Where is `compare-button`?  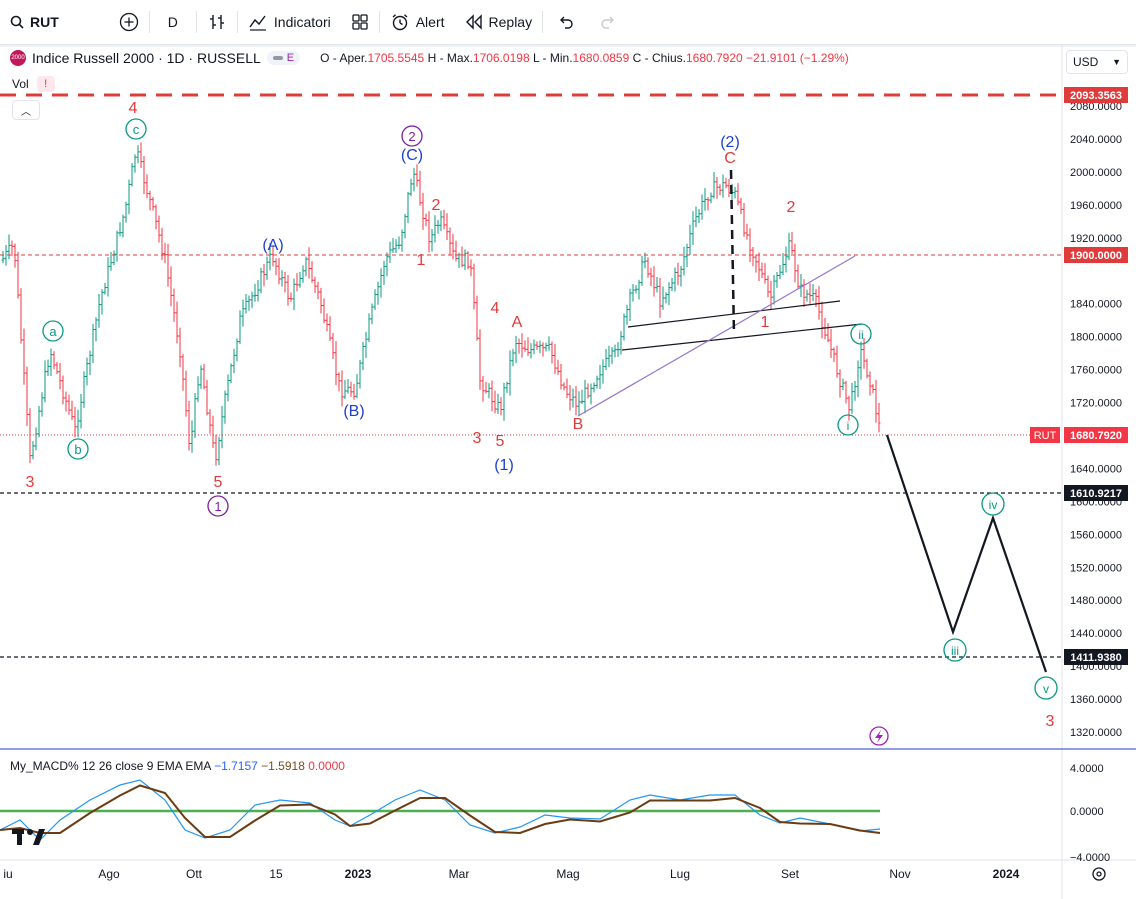
compare-button is located at coordinates (129, 22).